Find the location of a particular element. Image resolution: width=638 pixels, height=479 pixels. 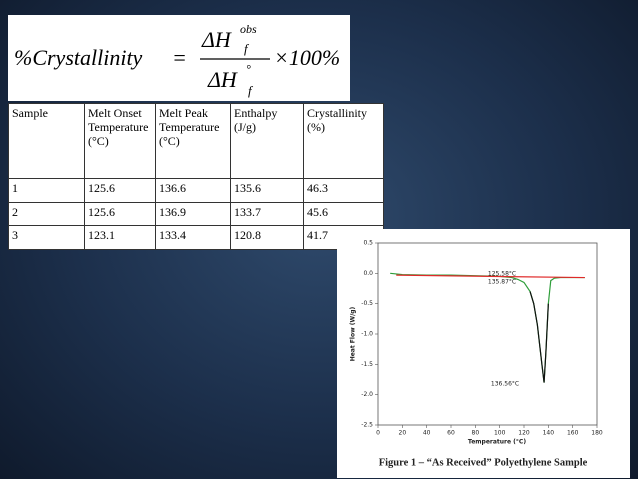

annotation: 135.87°C is located at coordinates (502, 282).